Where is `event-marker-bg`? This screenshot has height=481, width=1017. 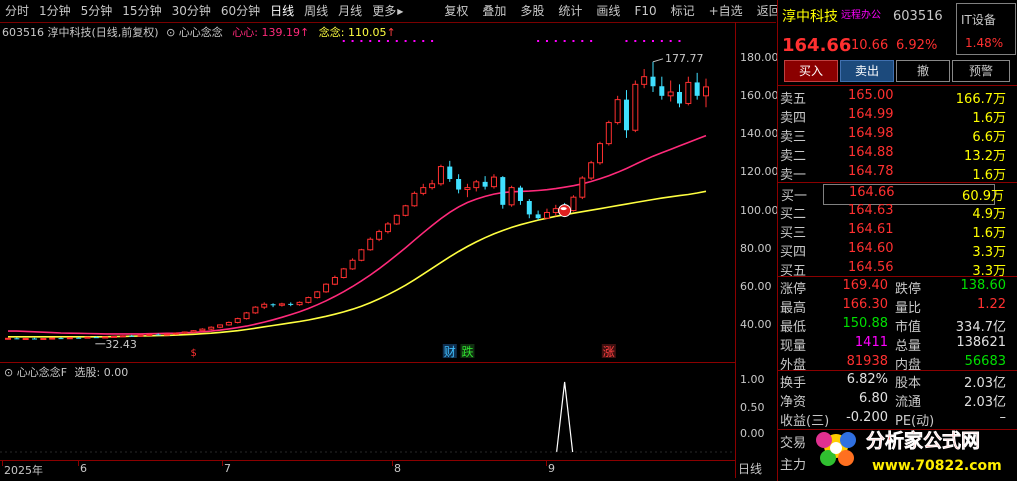
event-marker-bg is located at coordinates (608, 351).